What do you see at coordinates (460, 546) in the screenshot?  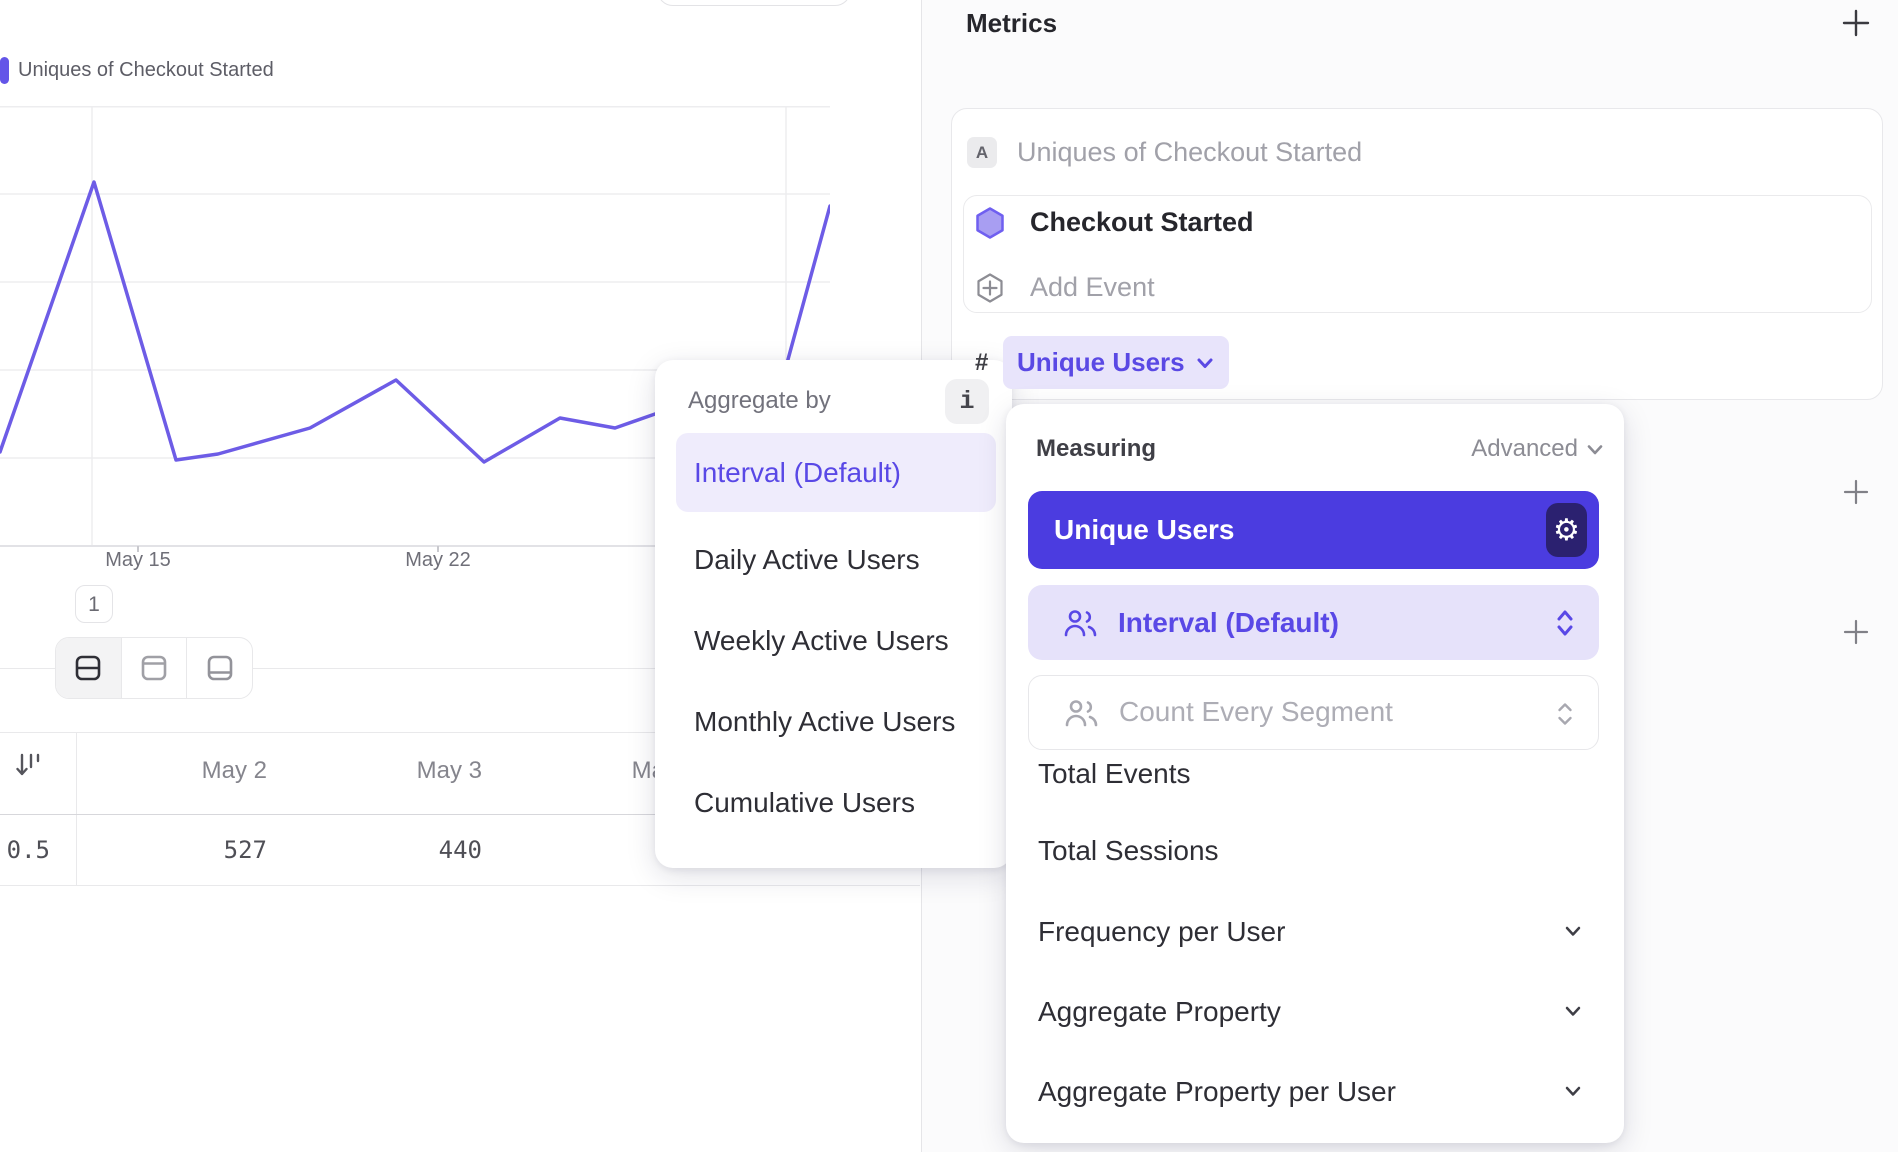 I see `x-axis-line` at bounding box center [460, 546].